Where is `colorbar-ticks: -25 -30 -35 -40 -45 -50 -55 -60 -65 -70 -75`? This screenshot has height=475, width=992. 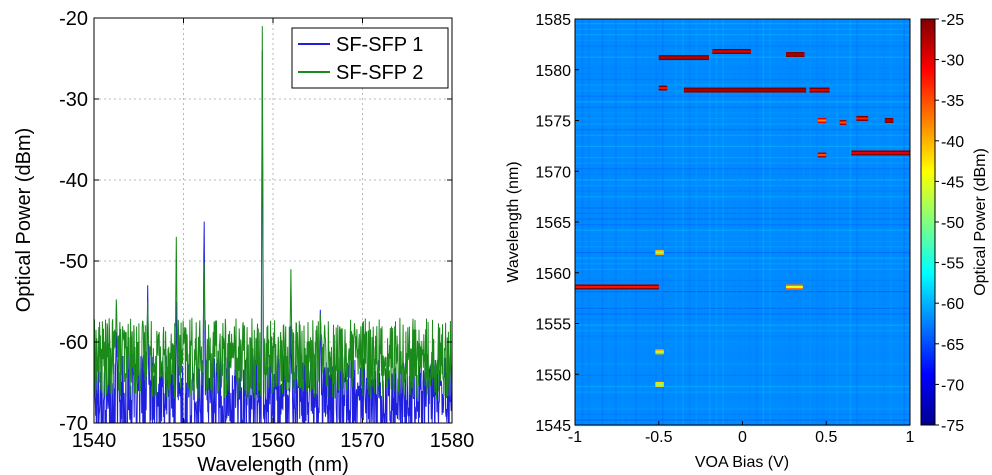 colorbar-ticks: -25 -30 -35 -40 -45 -50 -55 -60 -65 -70 -75 is located at coordinates (949, 223).